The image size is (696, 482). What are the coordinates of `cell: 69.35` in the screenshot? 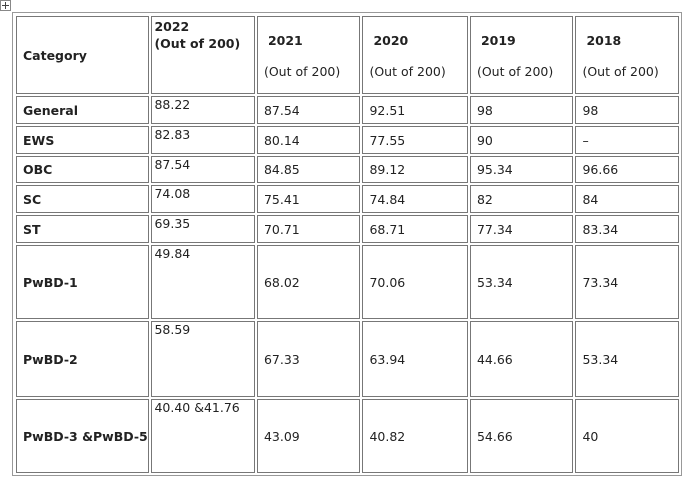 It's located at (203, 229).